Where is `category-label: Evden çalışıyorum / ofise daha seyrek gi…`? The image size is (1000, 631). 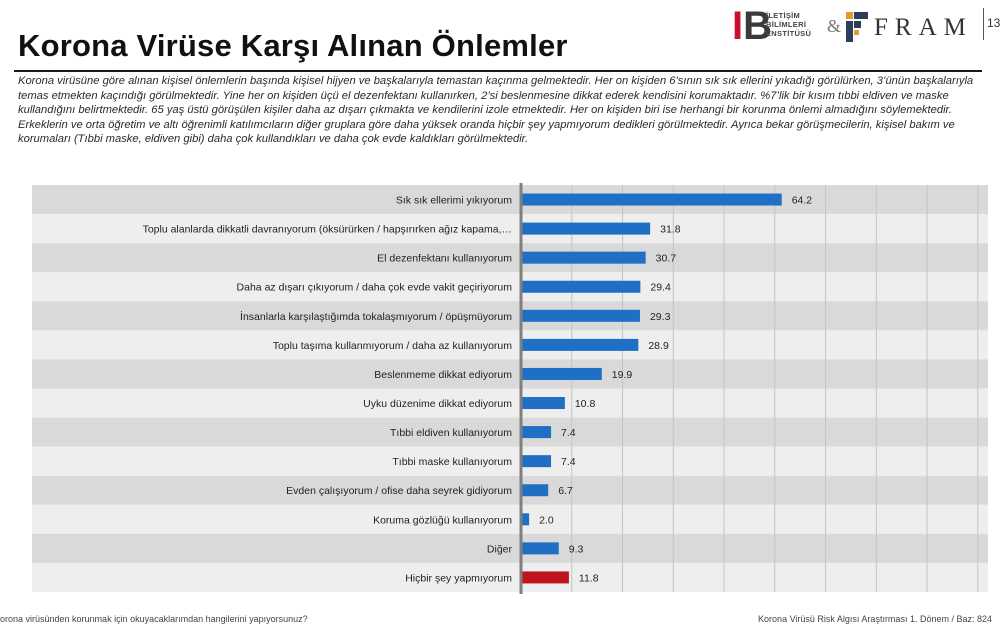 category-label: Evden çalışıyorum / ofise daha seyrek gi… is located at coordinates (399, 491).